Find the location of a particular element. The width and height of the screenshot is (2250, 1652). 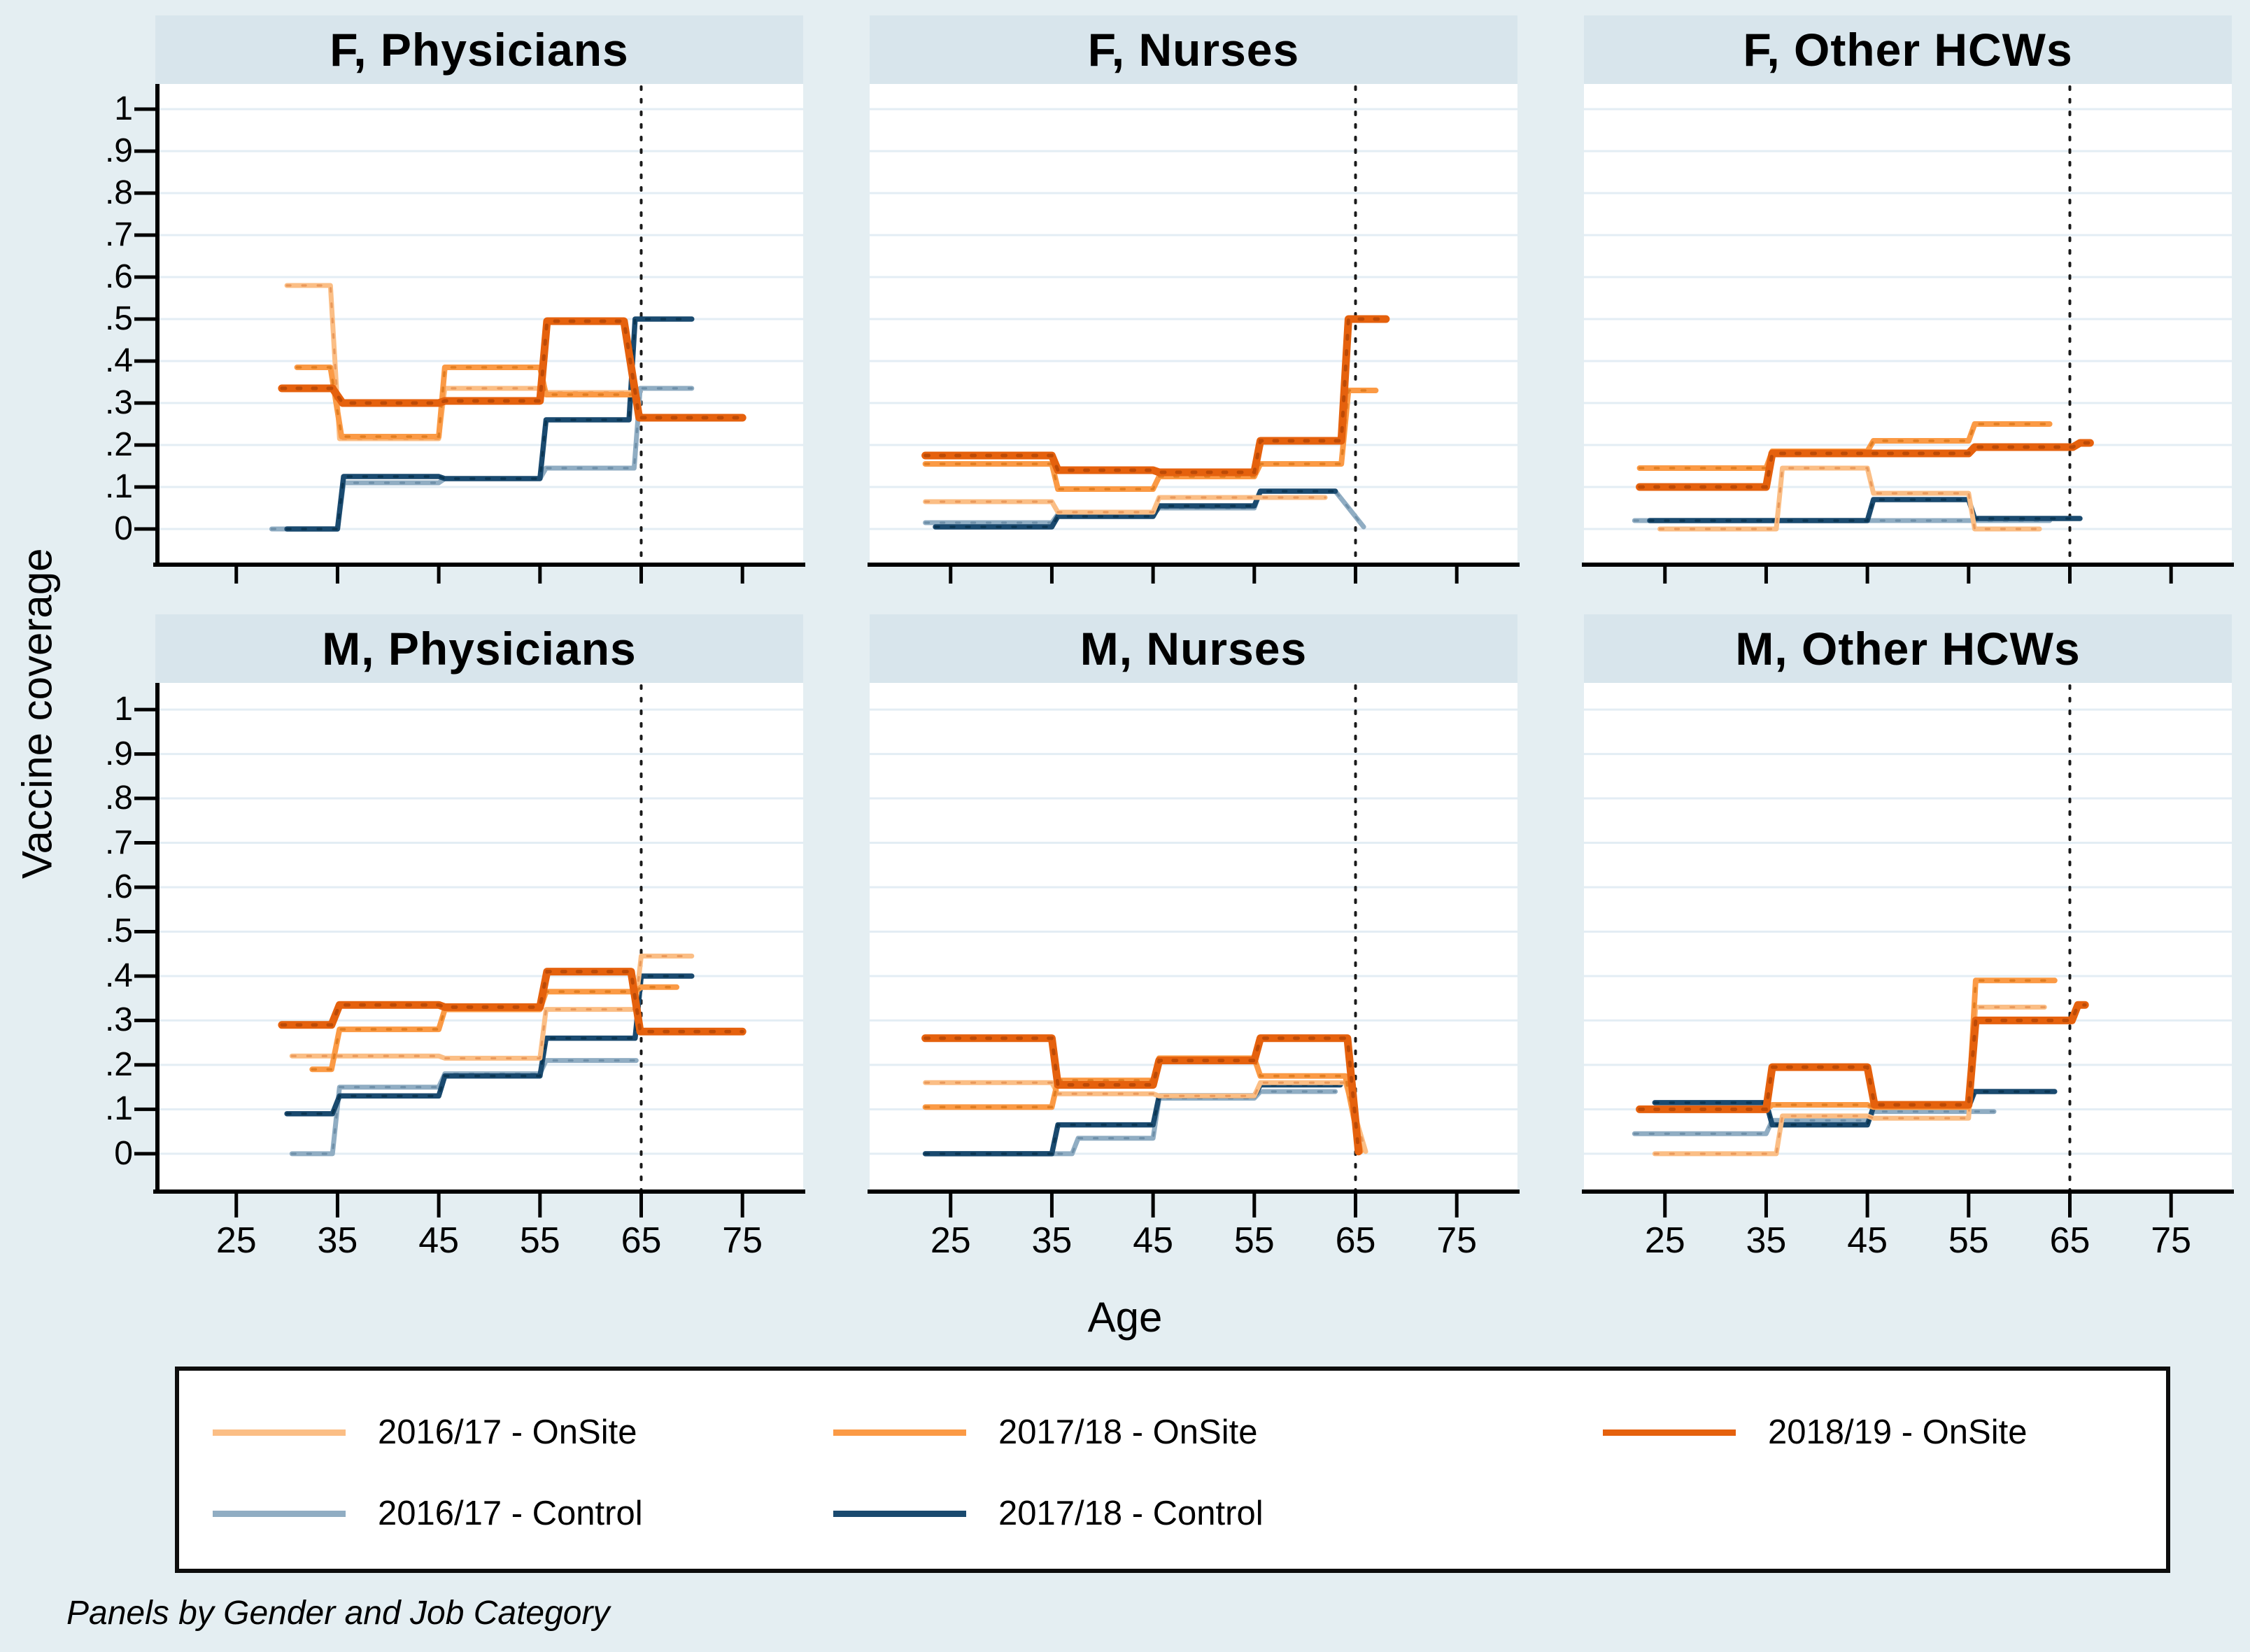

panel-plot-m-physicians is located at coordinates (469, 950).